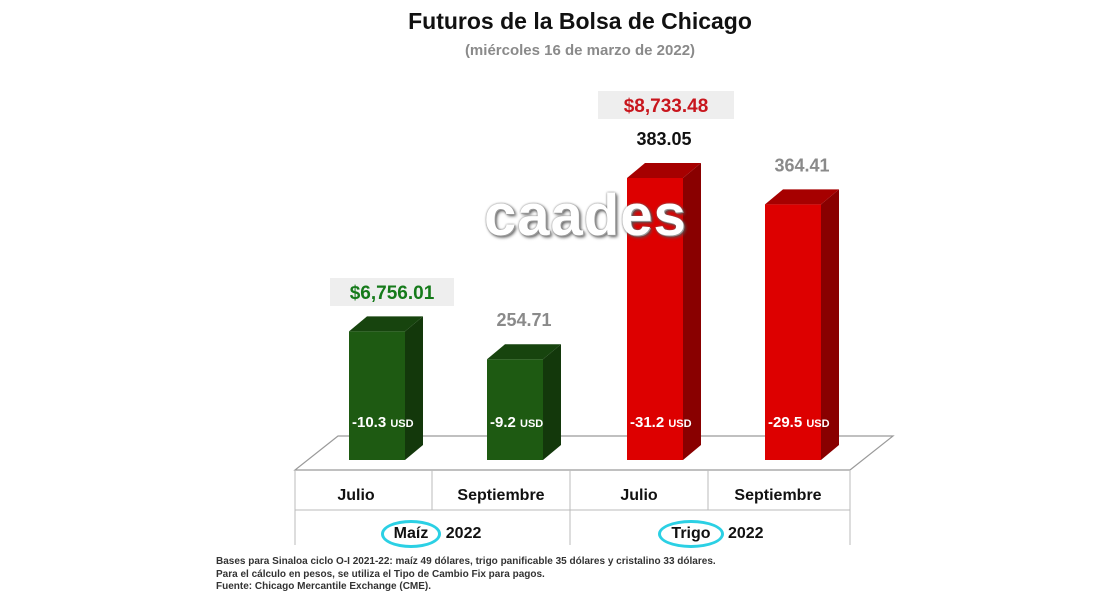 Image resolution: width=1110 pixels, height=600 pixels. I want to click on bar-change-label: -9.2 USD, so click(516, 422).